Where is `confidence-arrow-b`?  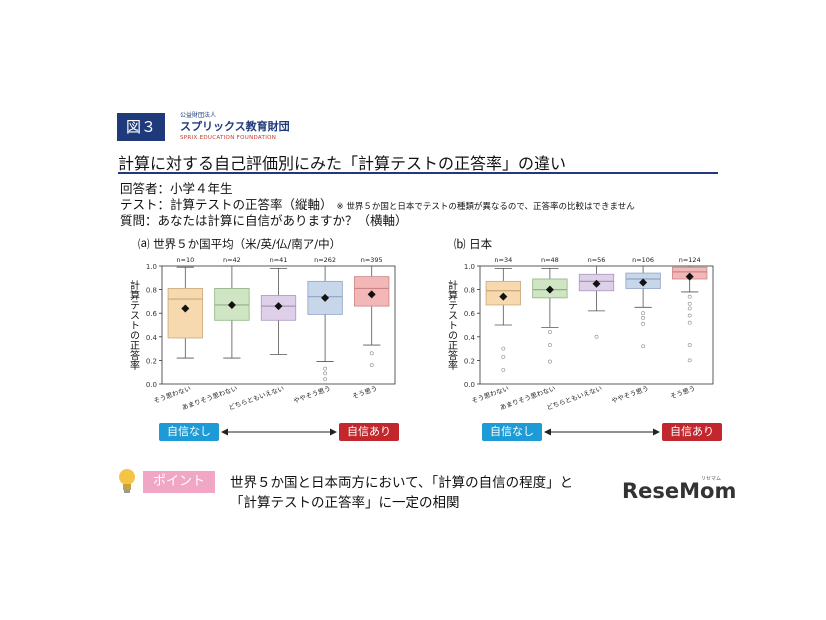
confidence-arrow-b is located at coordinates (602, 432).